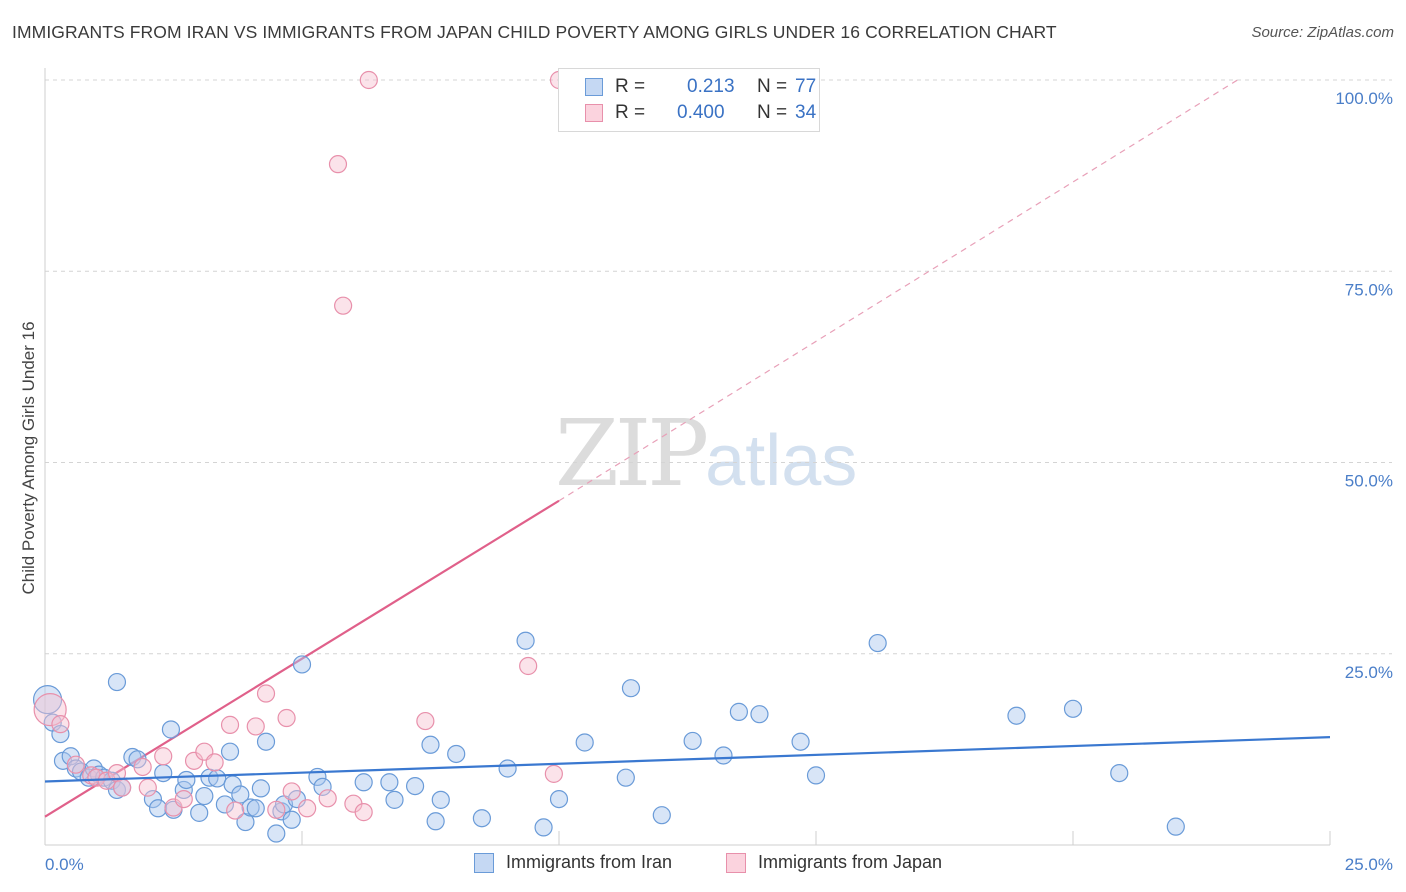  I want to click on y-axis-label: Child Poverty Among Girls Under 16, so click(28, 457).